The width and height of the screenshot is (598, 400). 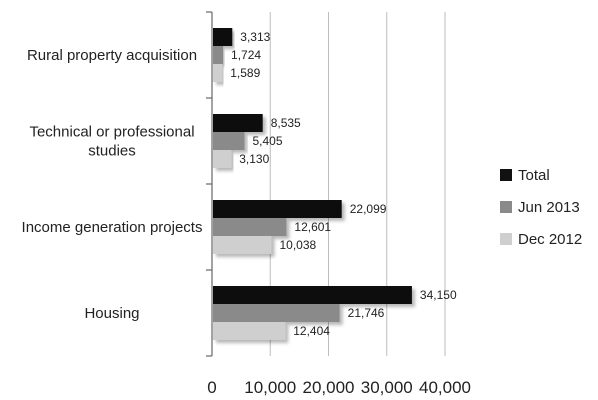 What do you see at coordinates (246, 55) in the screenshot?
I see `data-label: 1,724` at bounding box center [246, 55].